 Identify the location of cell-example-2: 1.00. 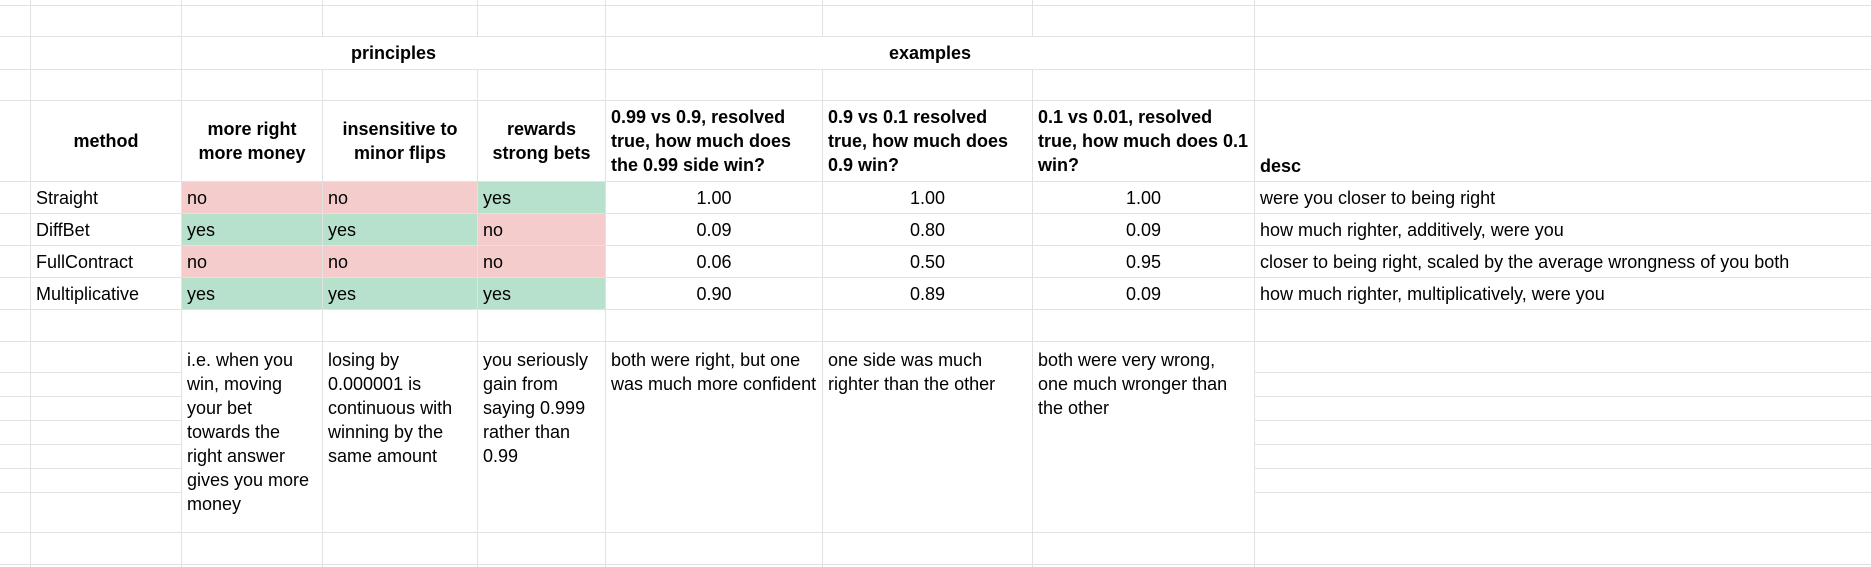
(927, 197).